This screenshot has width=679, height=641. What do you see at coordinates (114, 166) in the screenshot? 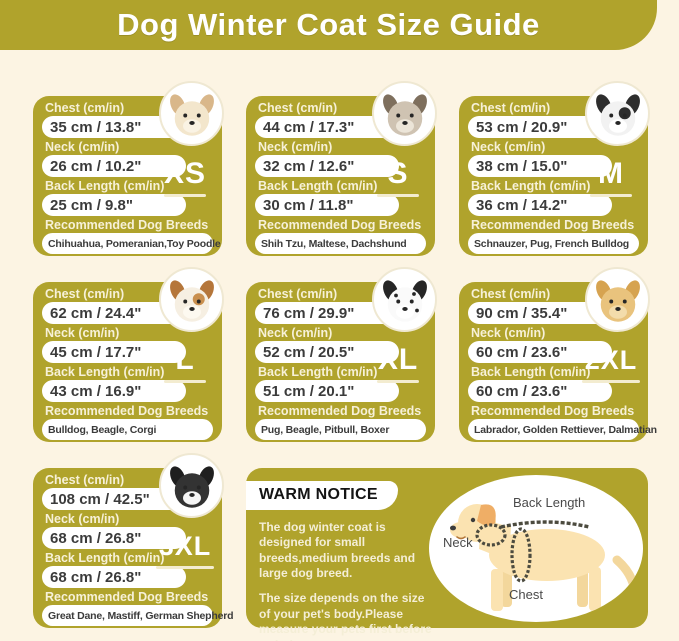
I see `neck-value: 26 cm / 10.2"` at bounding box center [114, 166].